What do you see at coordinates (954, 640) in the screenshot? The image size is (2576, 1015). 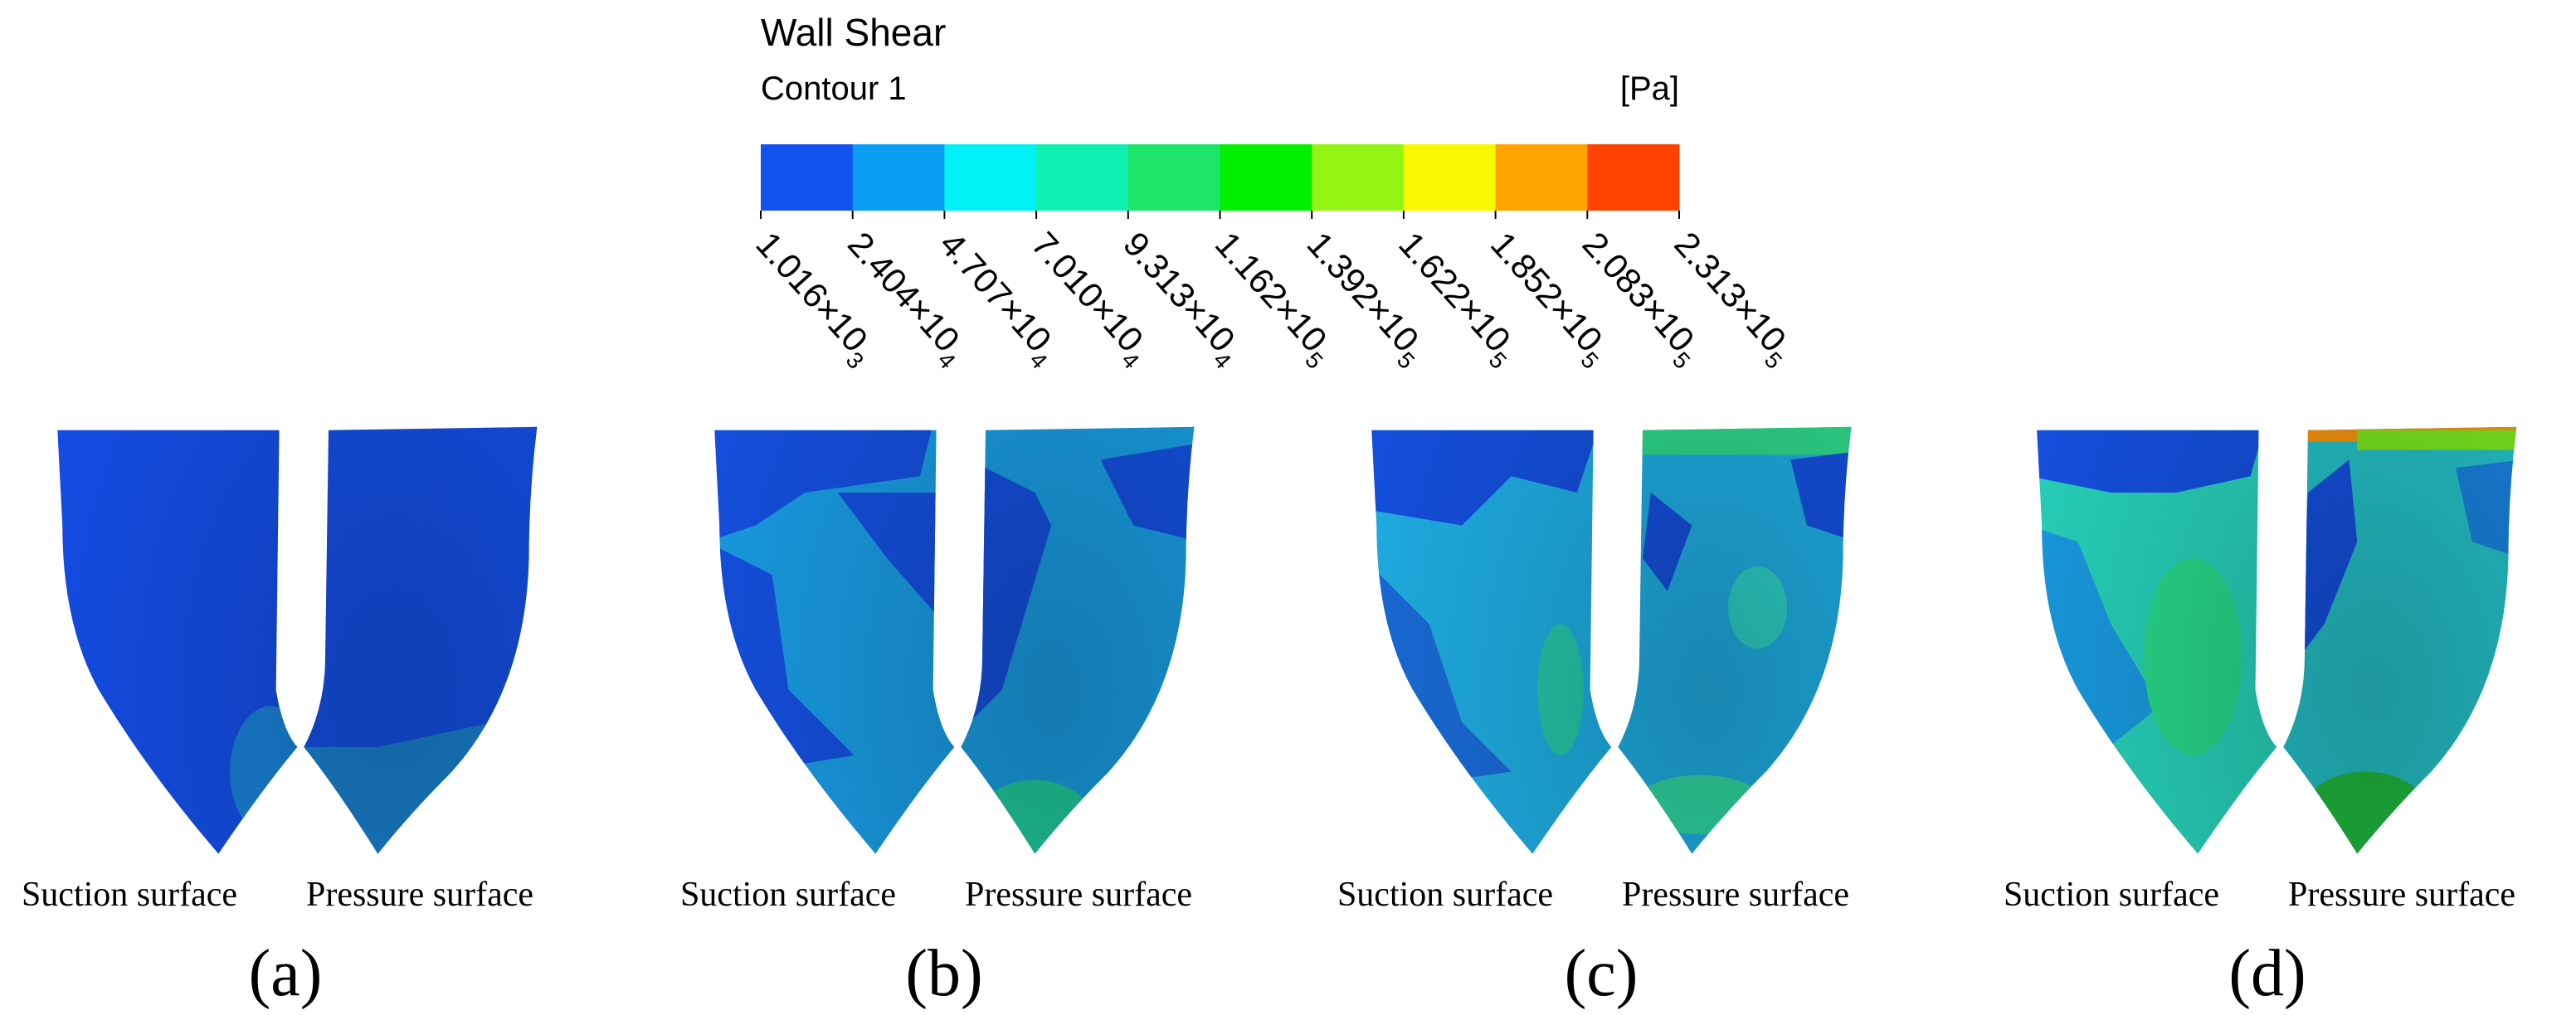 I see `panel-b` at bounding box center [954, 640].